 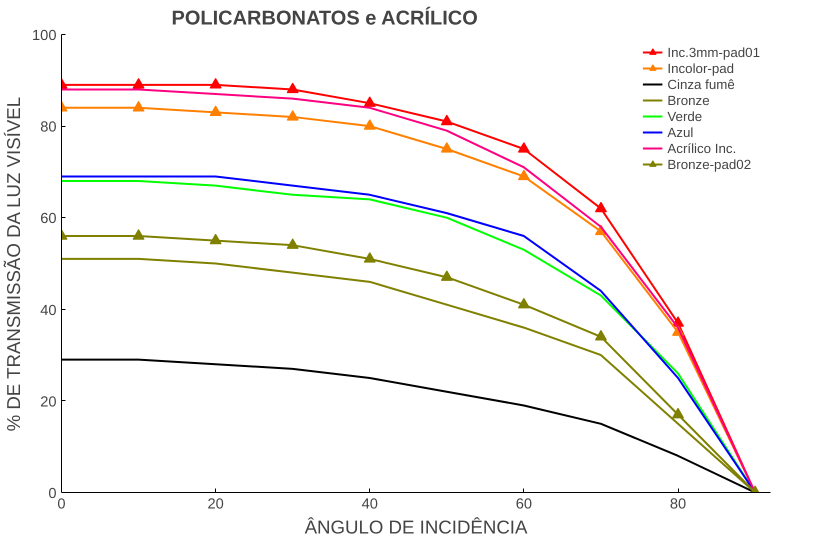 What do you see at coordinates (709, 164) in the screenshot?
I see `legend-label: Bronze-pad02` at bounding box center [709, 164].